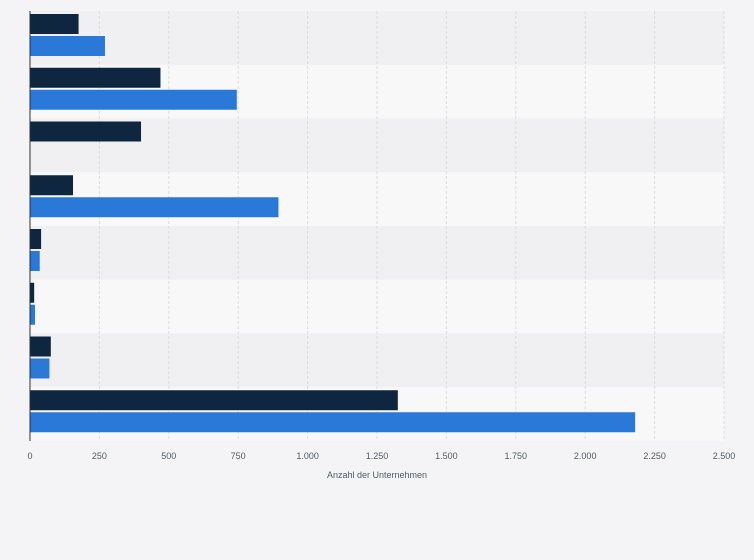  Describe the element at coordinates (99, 456) in the screenshot. I see `x-tick-label-1: 250` at that location.